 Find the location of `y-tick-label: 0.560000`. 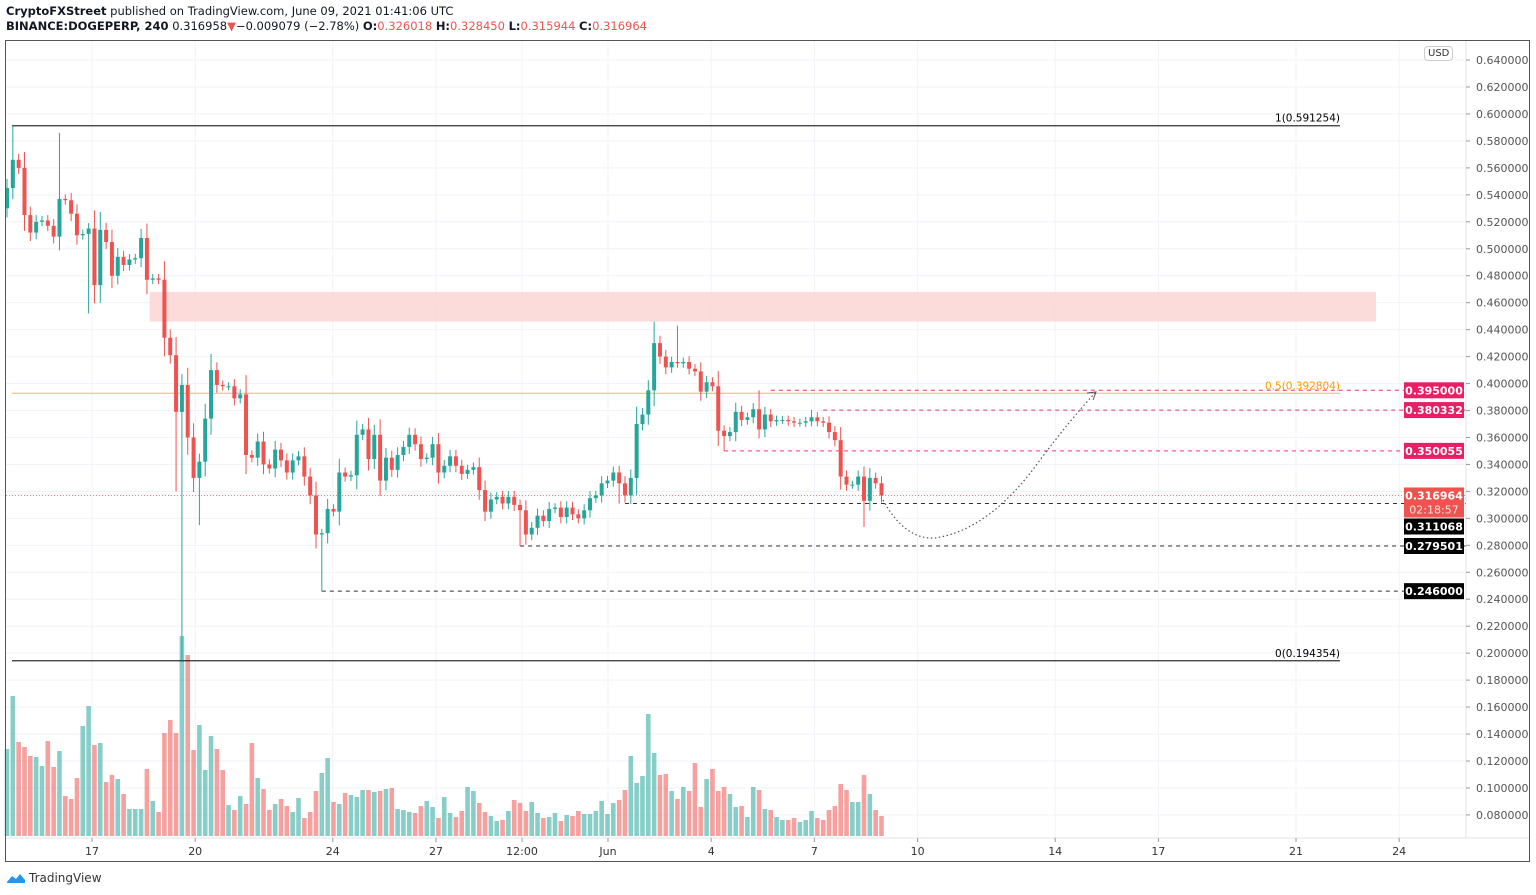

y-tick-label: 0.560000 is located at coordinates (1502, 168).